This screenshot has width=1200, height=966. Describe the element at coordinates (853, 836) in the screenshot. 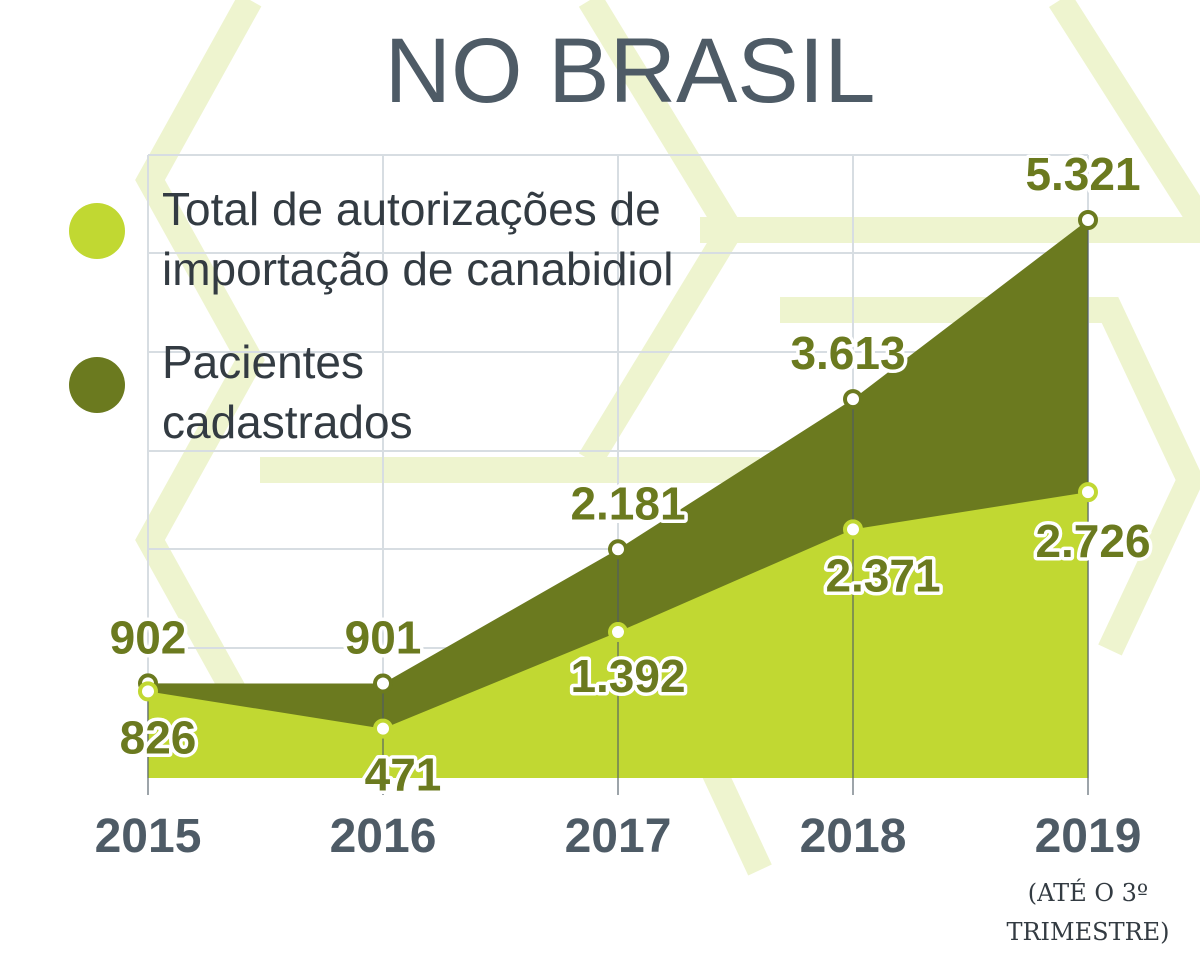

I see `x-tick-label: 2018` at that location.